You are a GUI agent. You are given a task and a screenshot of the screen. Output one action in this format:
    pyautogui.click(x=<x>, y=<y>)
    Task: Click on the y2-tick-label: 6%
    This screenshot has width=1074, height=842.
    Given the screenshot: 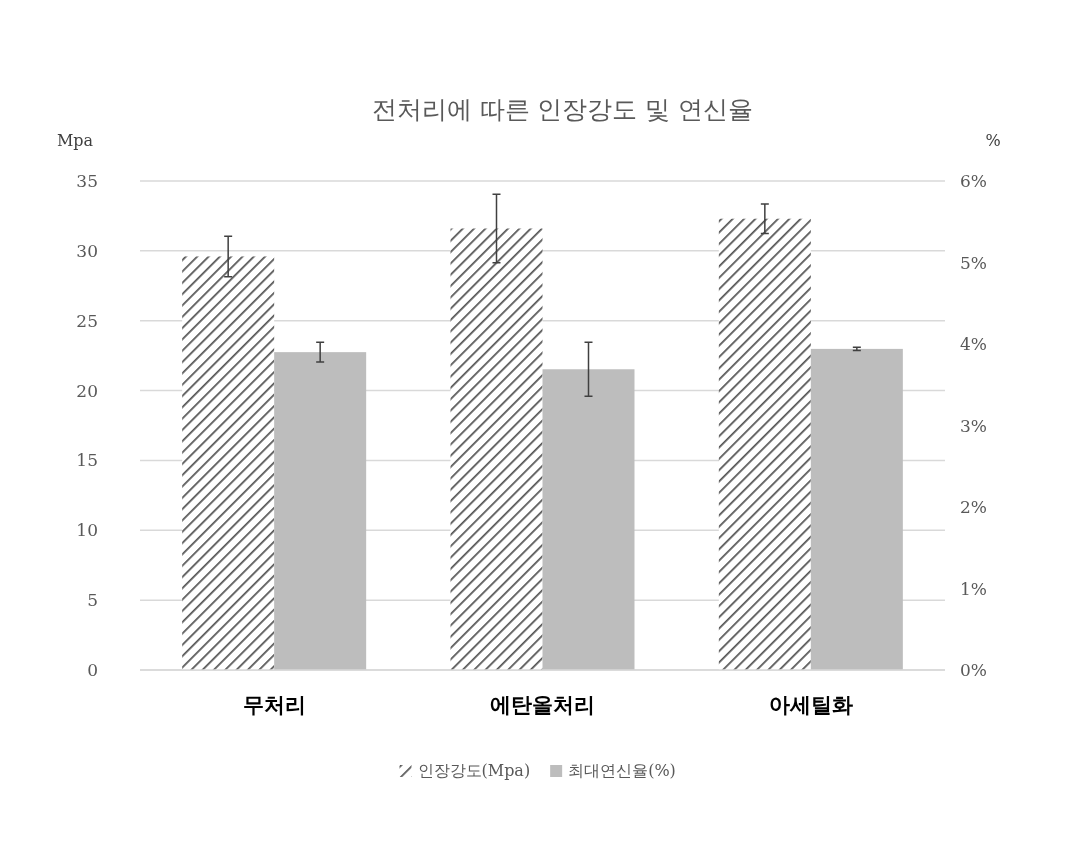 What is the action you would take?
    pyautogui.click(x=973, y=181)
    